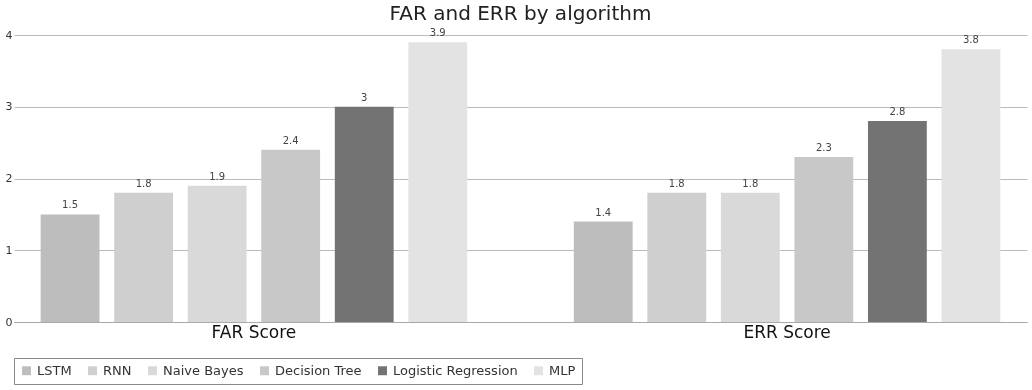 Image resolution: width=1032 pixels, height=390 pixels. What do you see at coordinates (9, 322) in the screenshot?
I see `y-tick-label: 0` at bounding box center [9, 322].